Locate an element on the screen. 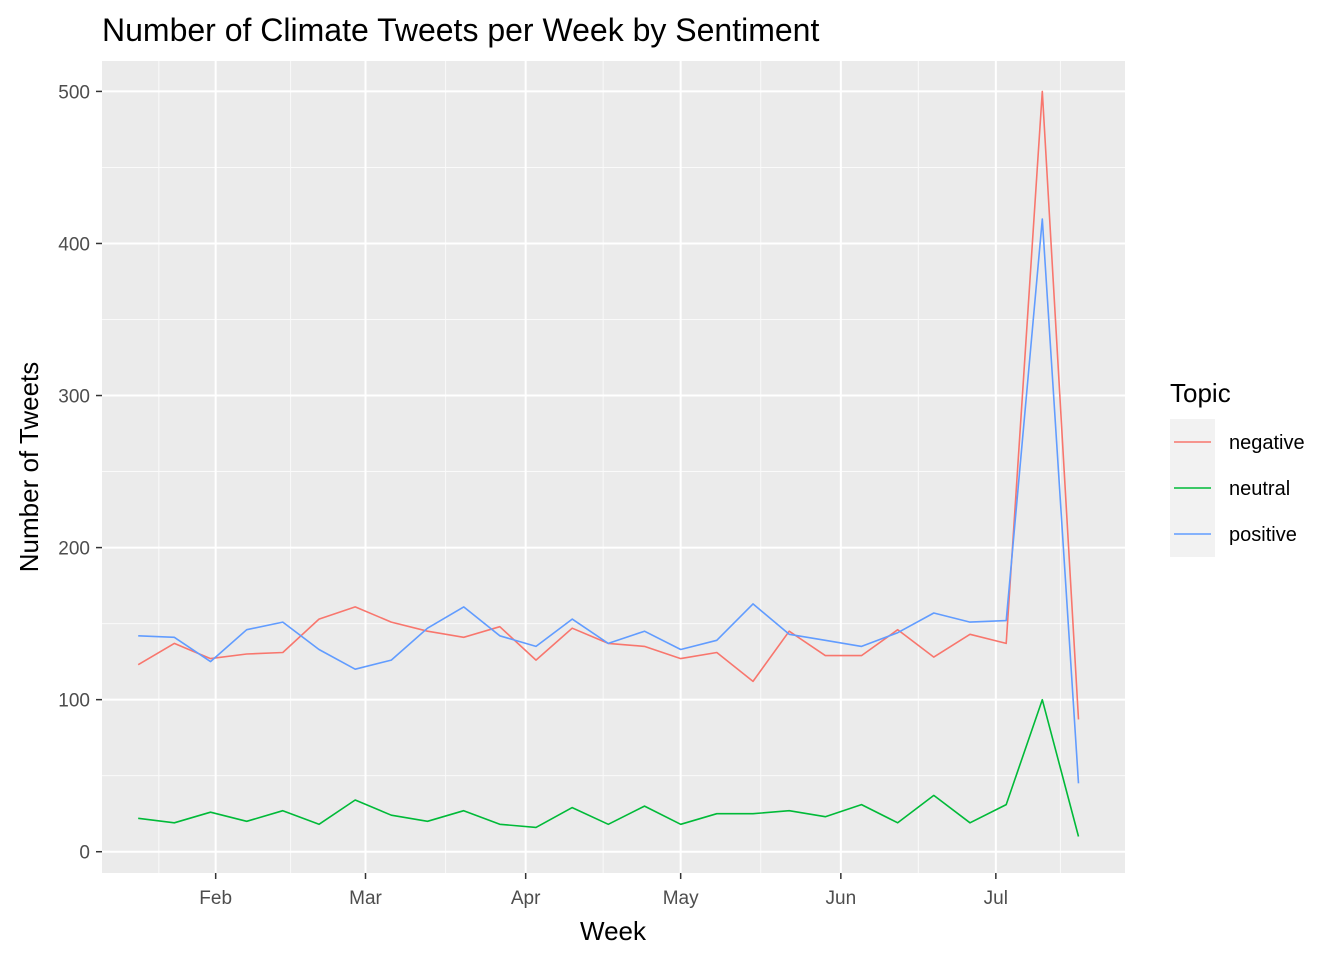  legend-label-negative: negative is located at coordinates (1267, 443).